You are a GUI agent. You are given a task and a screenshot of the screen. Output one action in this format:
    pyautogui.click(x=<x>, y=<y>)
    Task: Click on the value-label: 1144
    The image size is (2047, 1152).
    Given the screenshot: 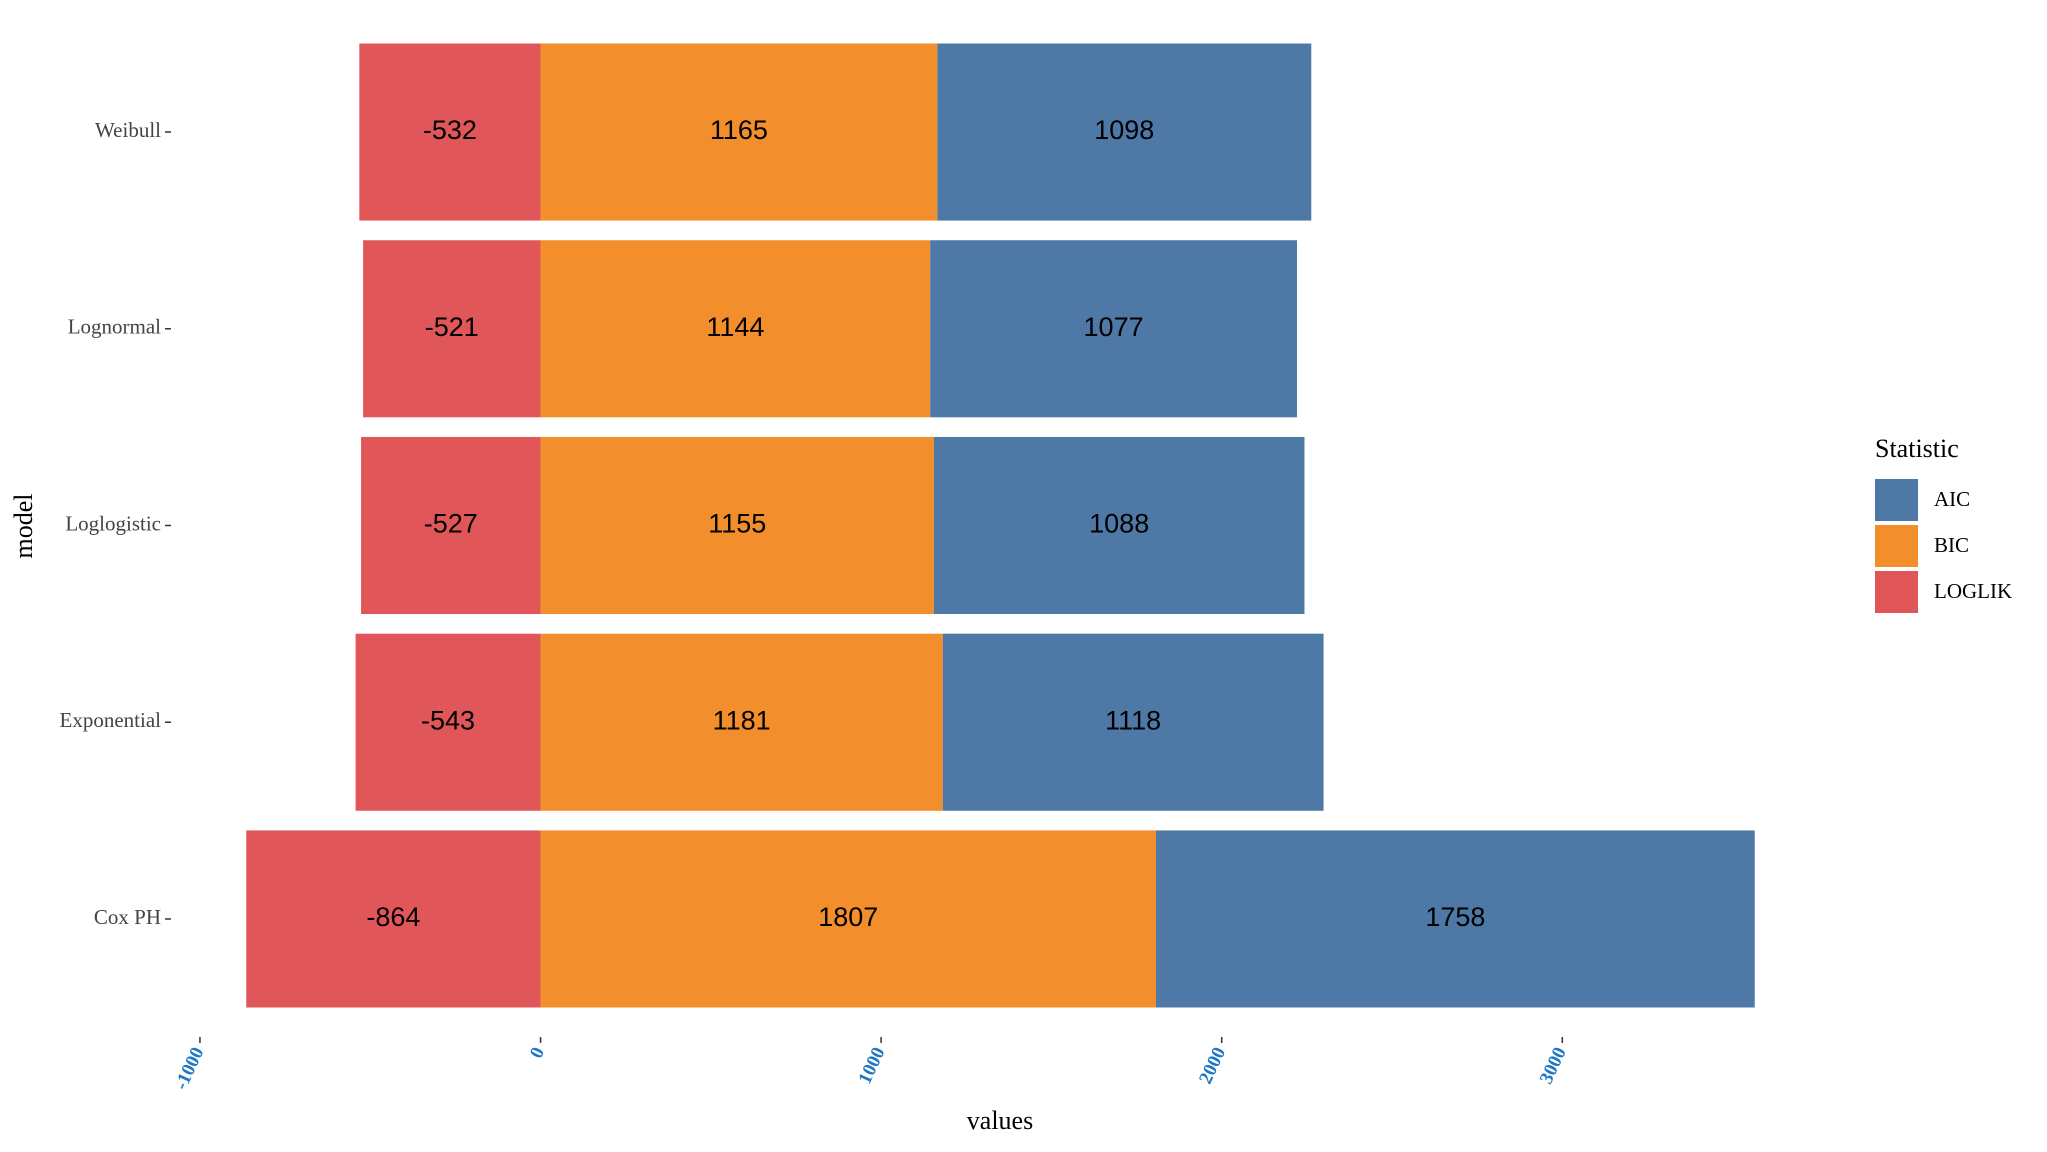 What is the action you would take?
    pyautogui.click(x=735, y=327)
    